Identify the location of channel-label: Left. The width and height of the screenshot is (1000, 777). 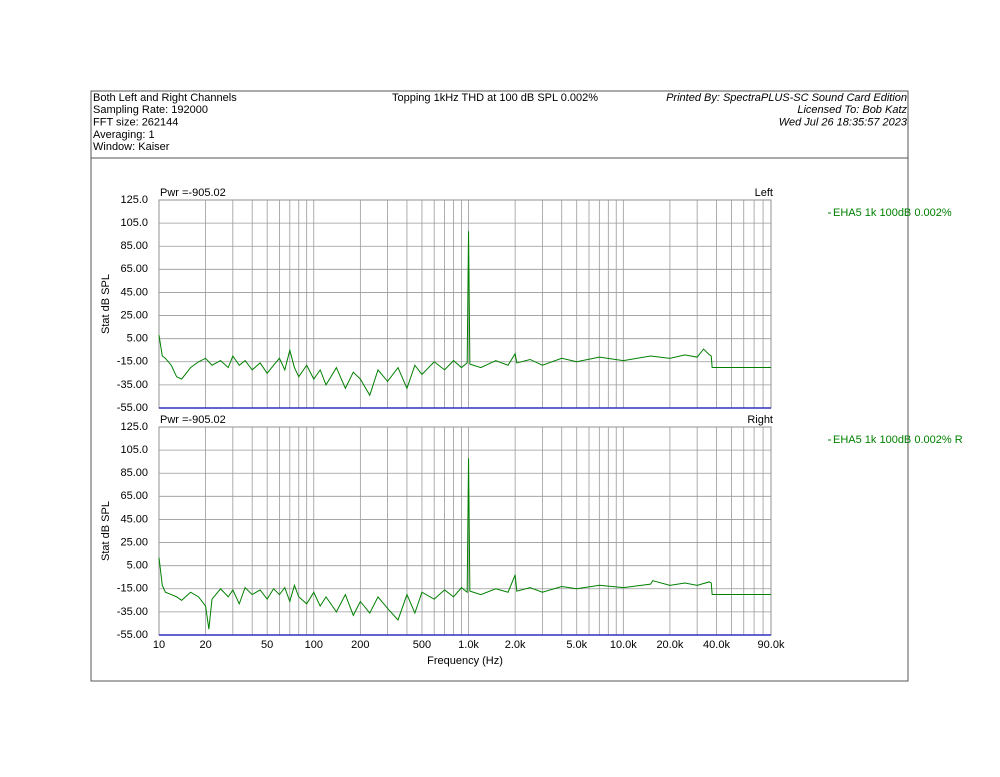
(764, 193).